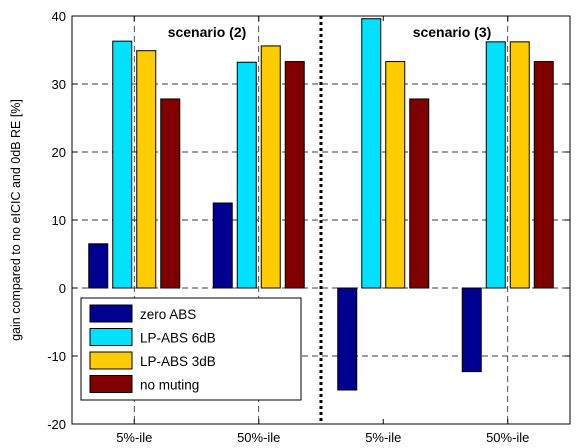 The width and height of the screenshot is (578, 448). Describe the element at coordinates (16, 220) in the screenshot. I see `y-axis-label: gain compared to no eICIC and 0dB RE [%]` at that location.